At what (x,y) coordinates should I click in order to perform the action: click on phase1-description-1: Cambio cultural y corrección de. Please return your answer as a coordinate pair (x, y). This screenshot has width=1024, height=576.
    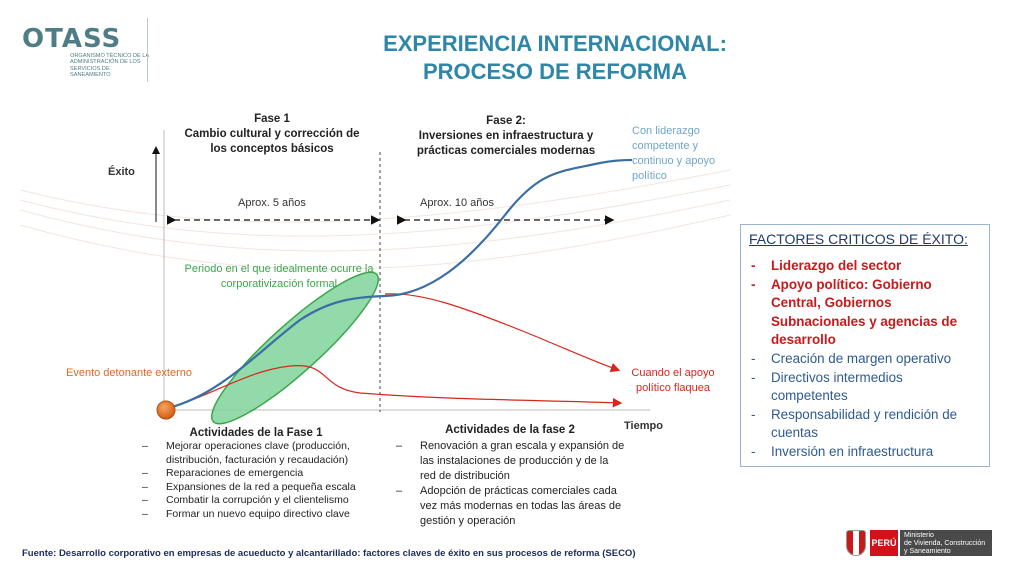
    Looking at the image, I should click on (272, 134).